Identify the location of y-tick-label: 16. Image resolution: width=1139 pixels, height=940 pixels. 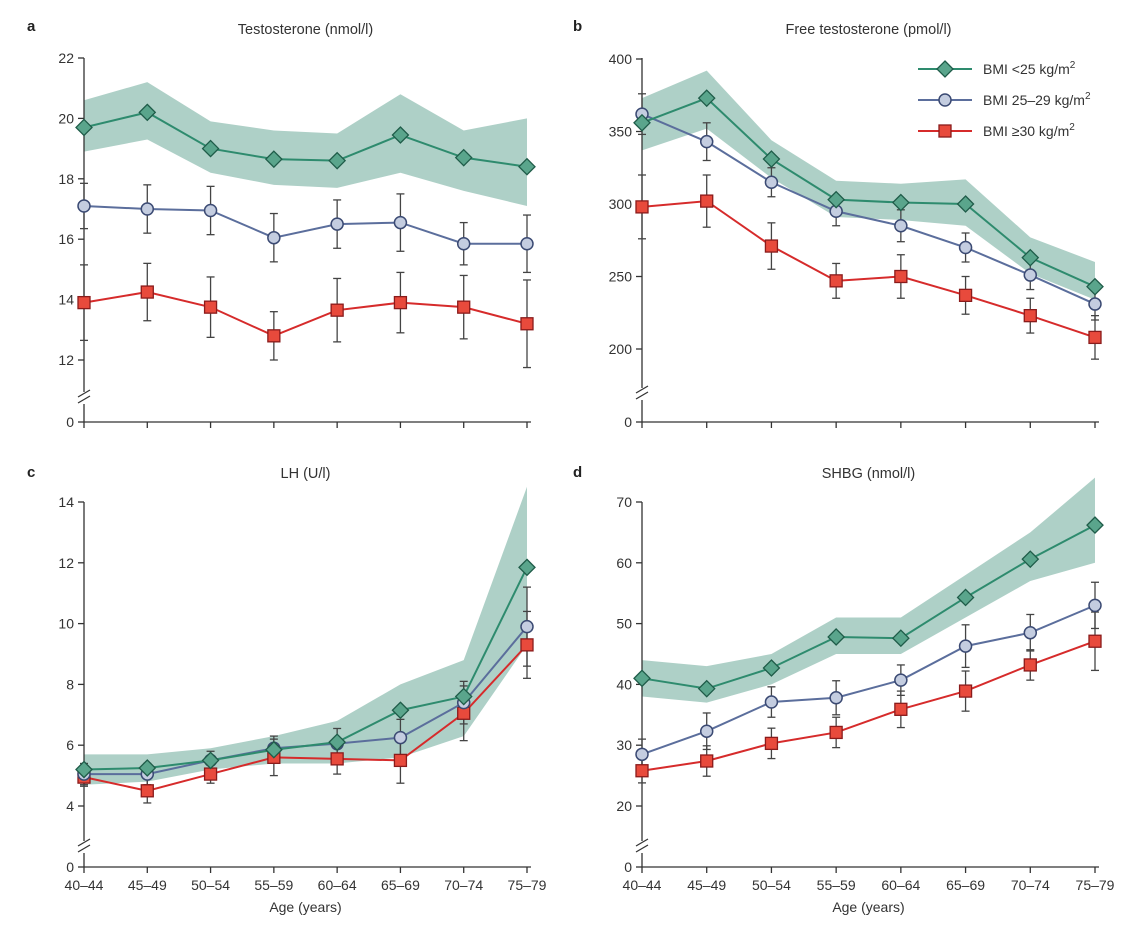
(66, 239).